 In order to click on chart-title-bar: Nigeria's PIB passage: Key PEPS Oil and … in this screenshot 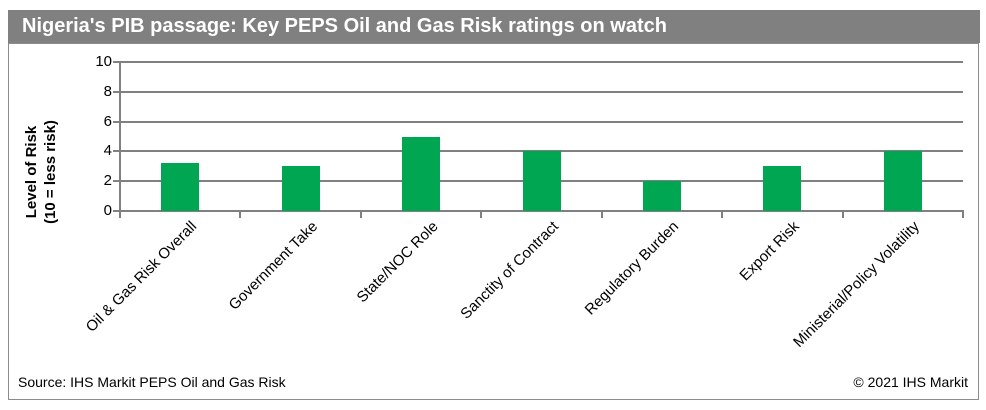, I will do `click(494, 26)`.